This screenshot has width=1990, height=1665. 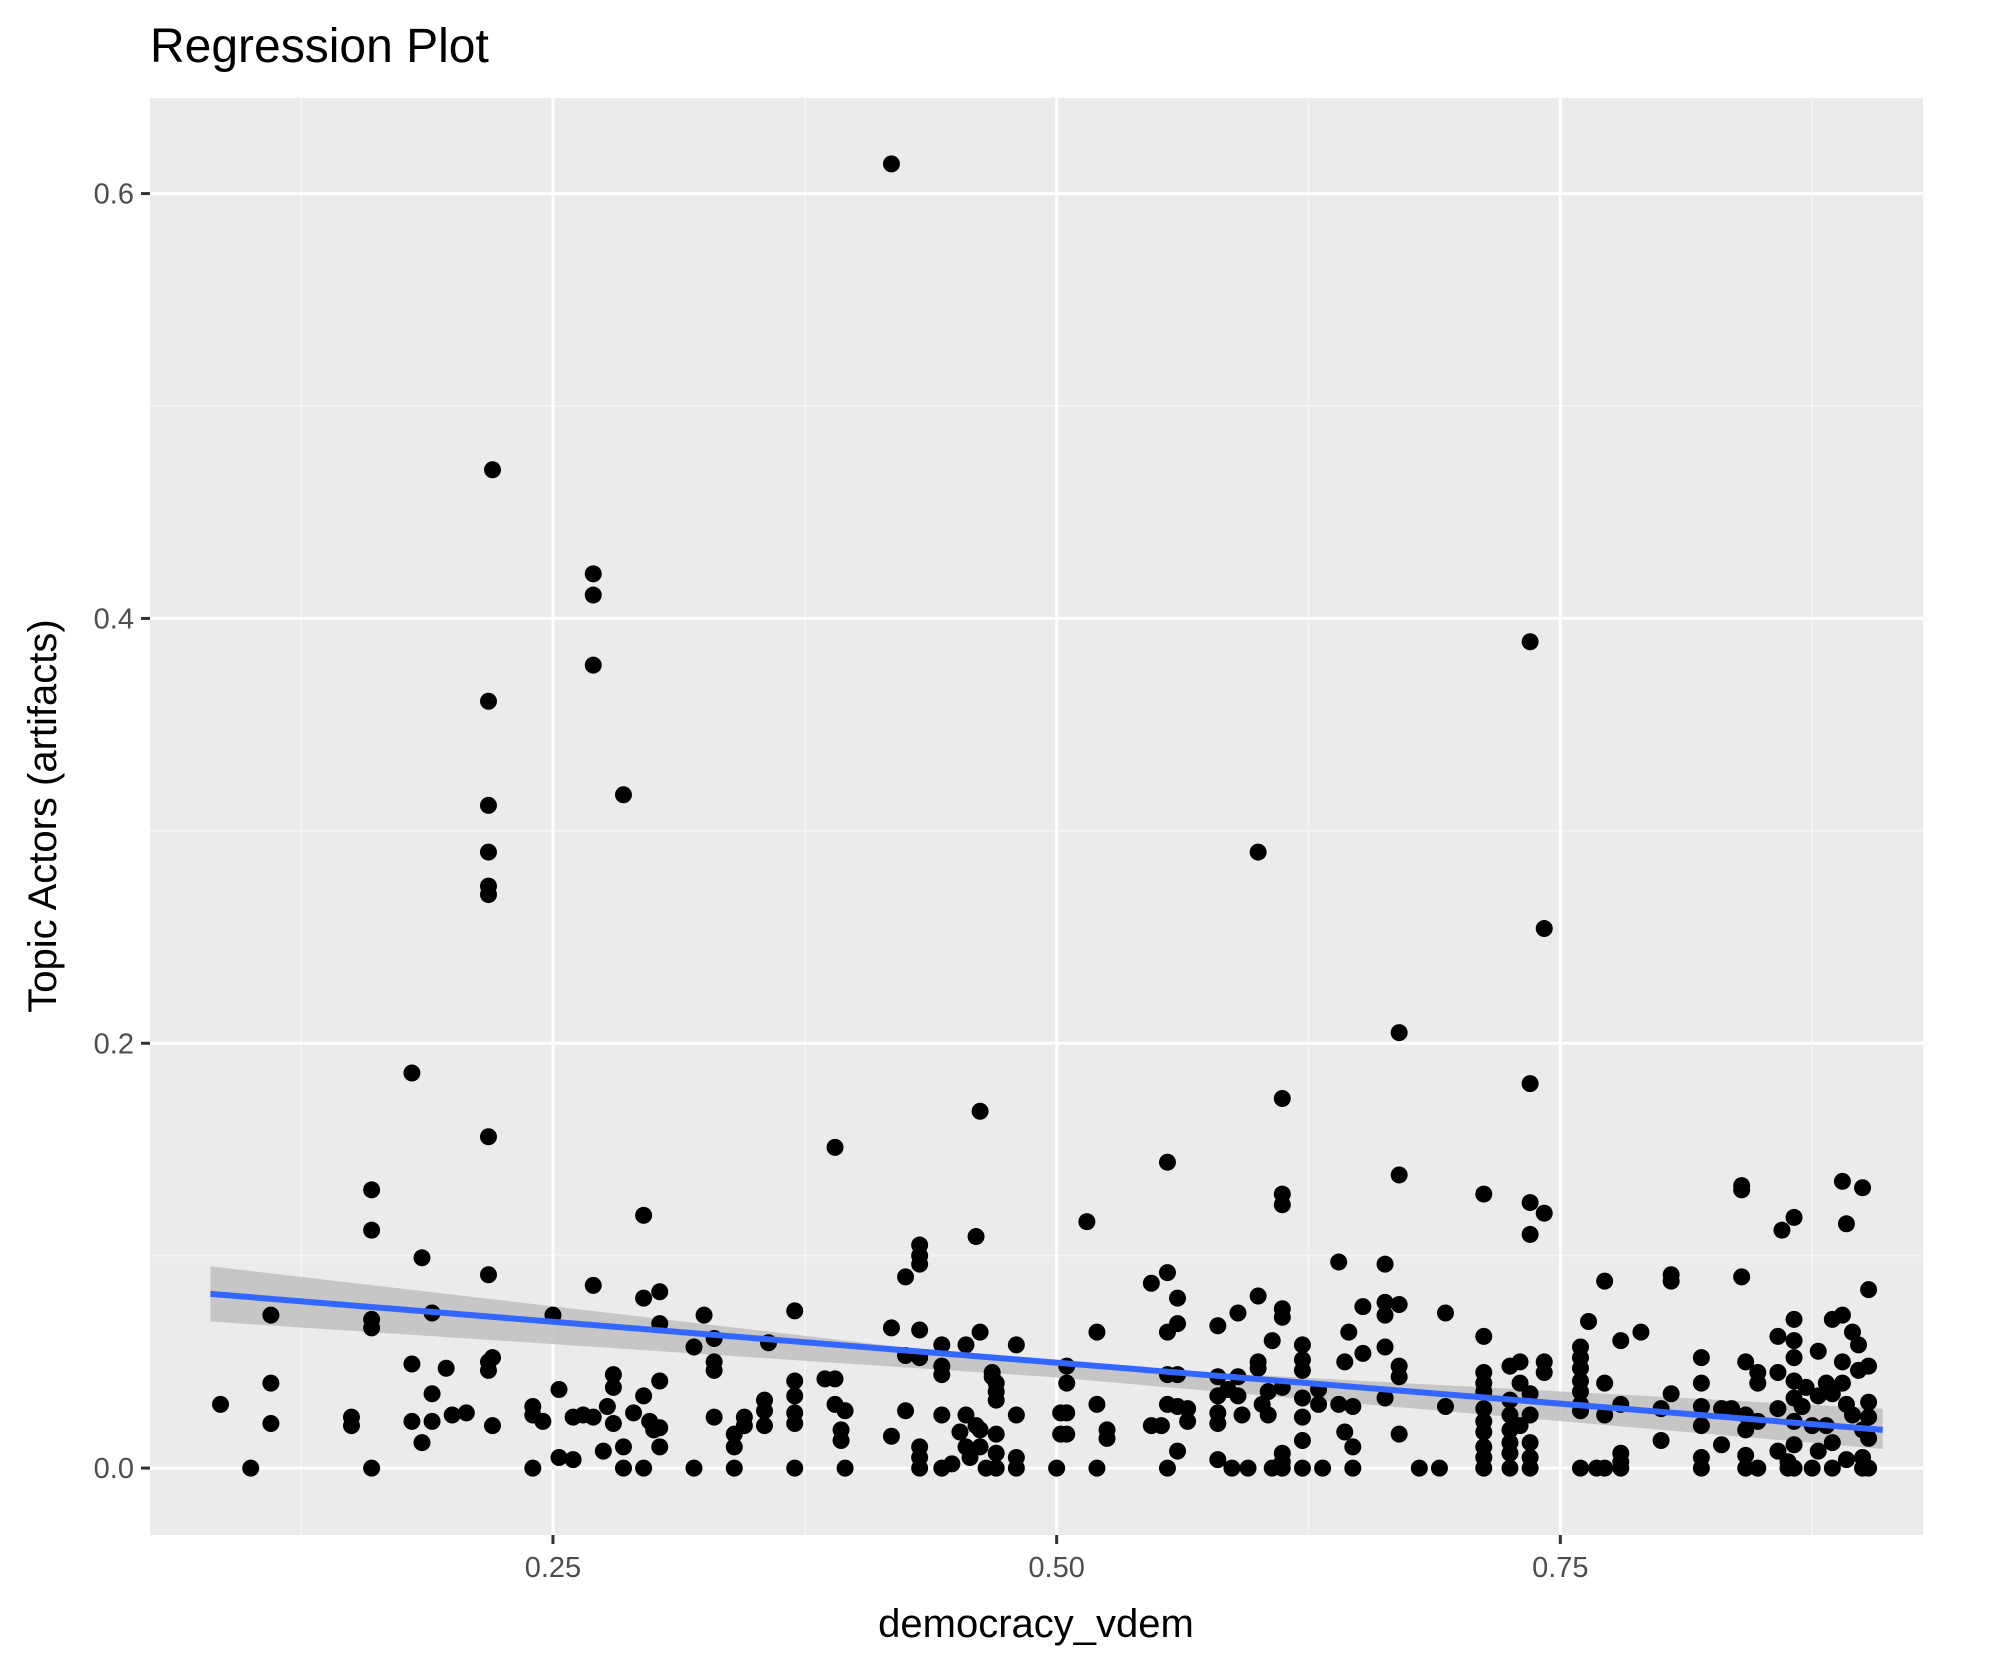 I want to click on confidence-band, so click(x=1046, y=1357).